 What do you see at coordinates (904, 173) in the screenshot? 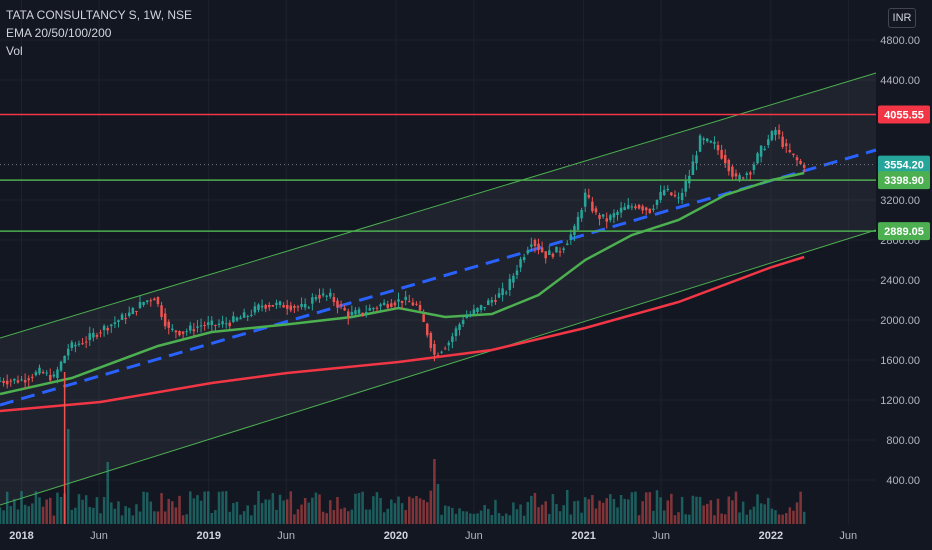
I see `price-tags: 4055.55 3554.20 3398.90 2889.05` at bounding box center [904, 173].